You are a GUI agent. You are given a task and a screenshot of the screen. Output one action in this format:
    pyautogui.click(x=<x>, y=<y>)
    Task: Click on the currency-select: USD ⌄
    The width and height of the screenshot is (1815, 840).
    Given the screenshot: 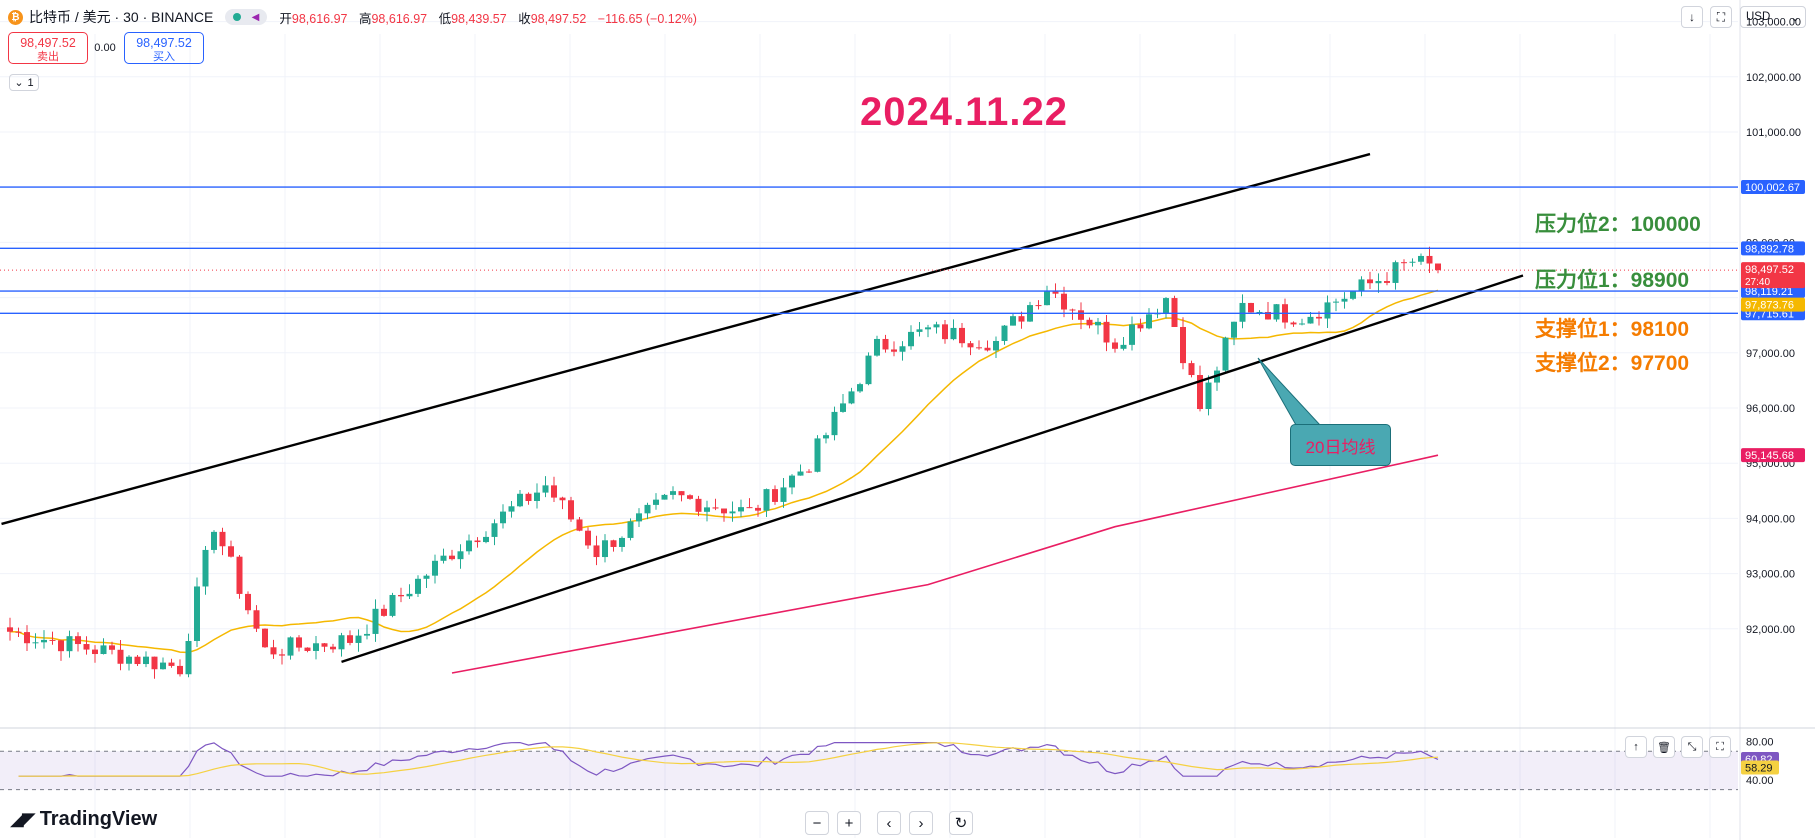 What is the action you would take?
    pyautogui.click(x=1773, y=17)
    